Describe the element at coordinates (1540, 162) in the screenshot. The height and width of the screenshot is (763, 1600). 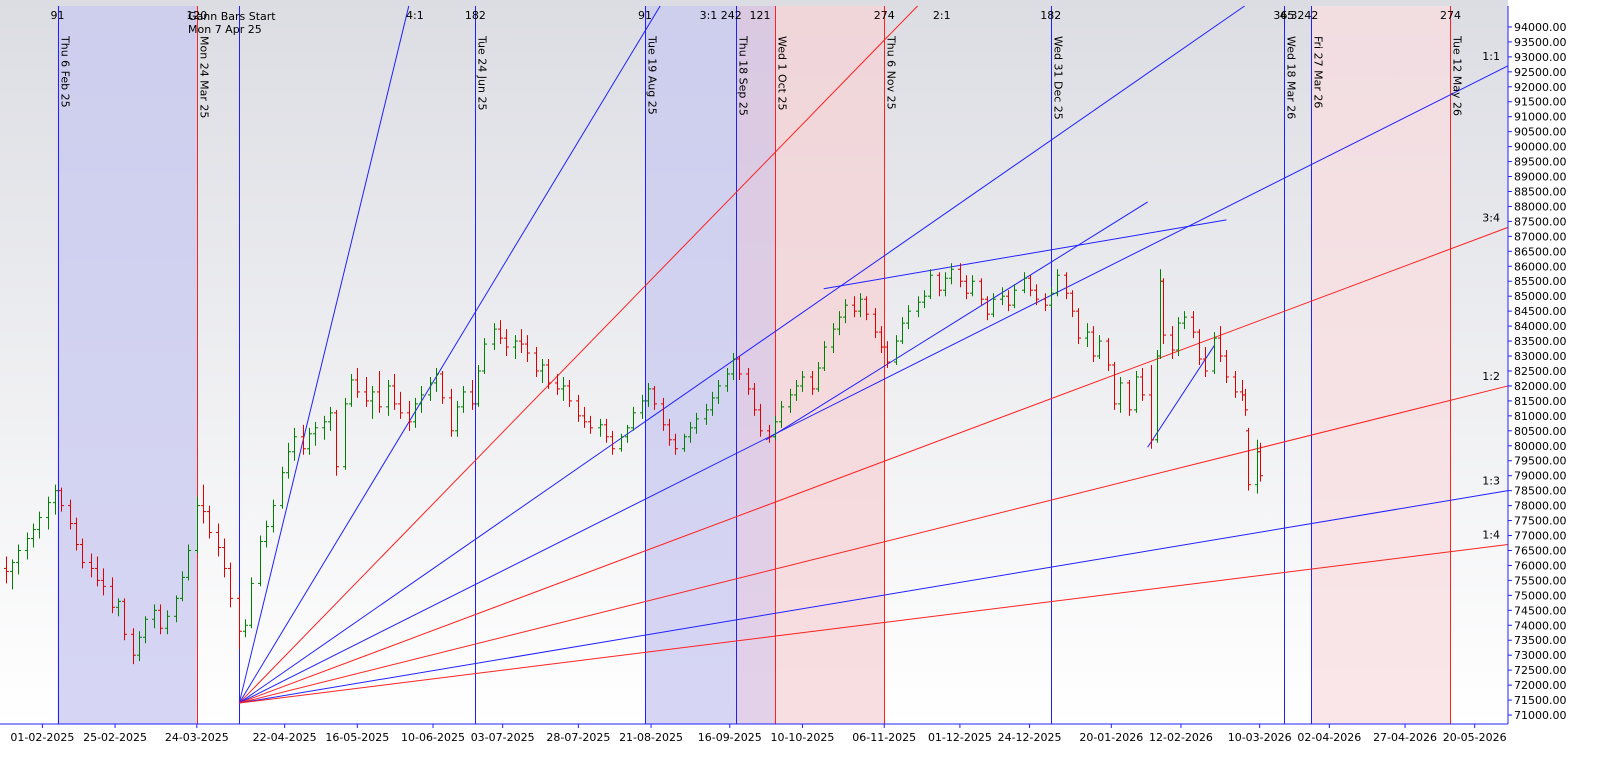
I see `y-tick-label: 89500.00` at that location.